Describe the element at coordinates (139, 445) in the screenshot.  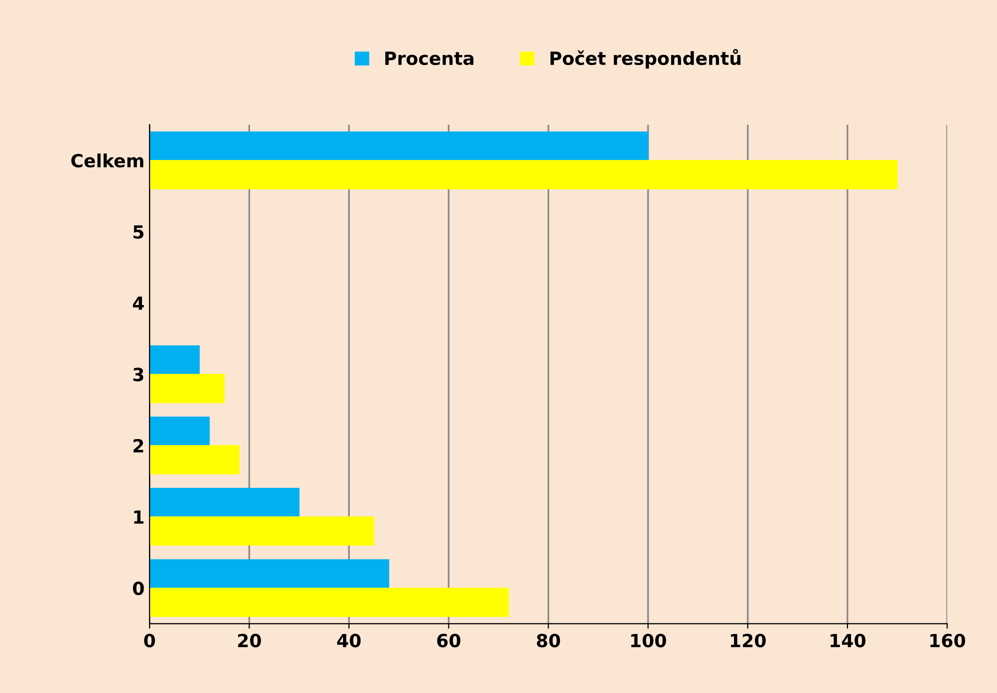
I see `y-tick-label: 2` at that location.